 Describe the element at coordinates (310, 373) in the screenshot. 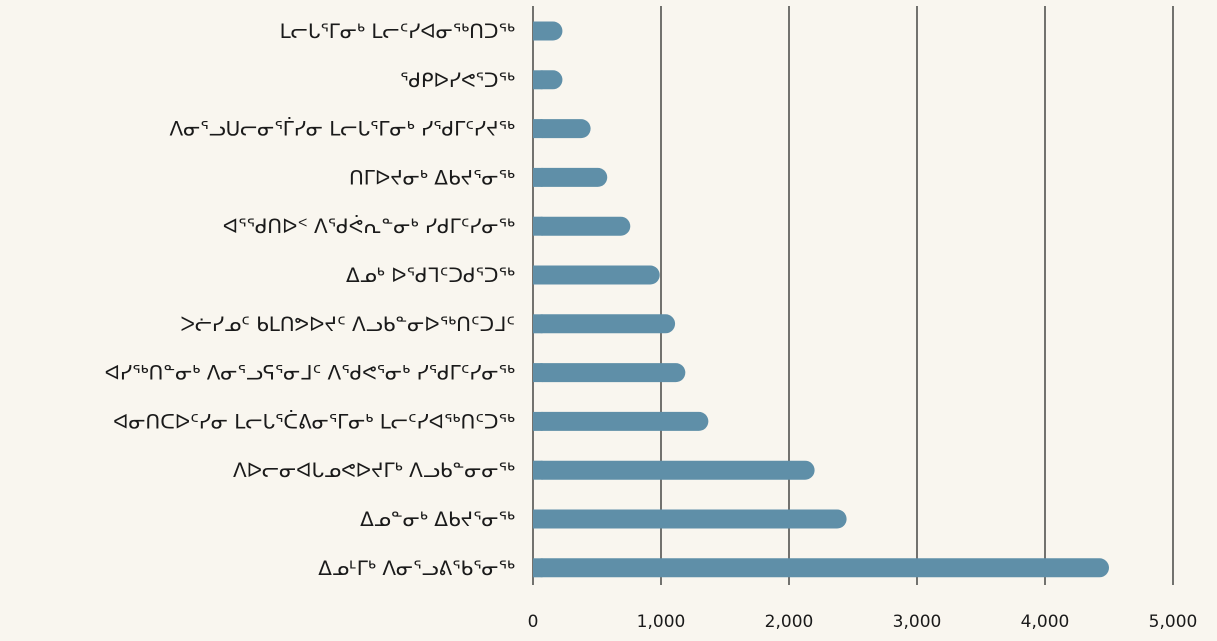

I see `category-label: ᐊᓯᖅᑎᓐᓂᒃ ᐱᓂᕐᓗᕋᕐᓂᒧᑦ ᐱᕐᑯᕙᕐᓂᒃ ᓯᕐᑯᒥᑦᓯᓂᖅ` at that location.